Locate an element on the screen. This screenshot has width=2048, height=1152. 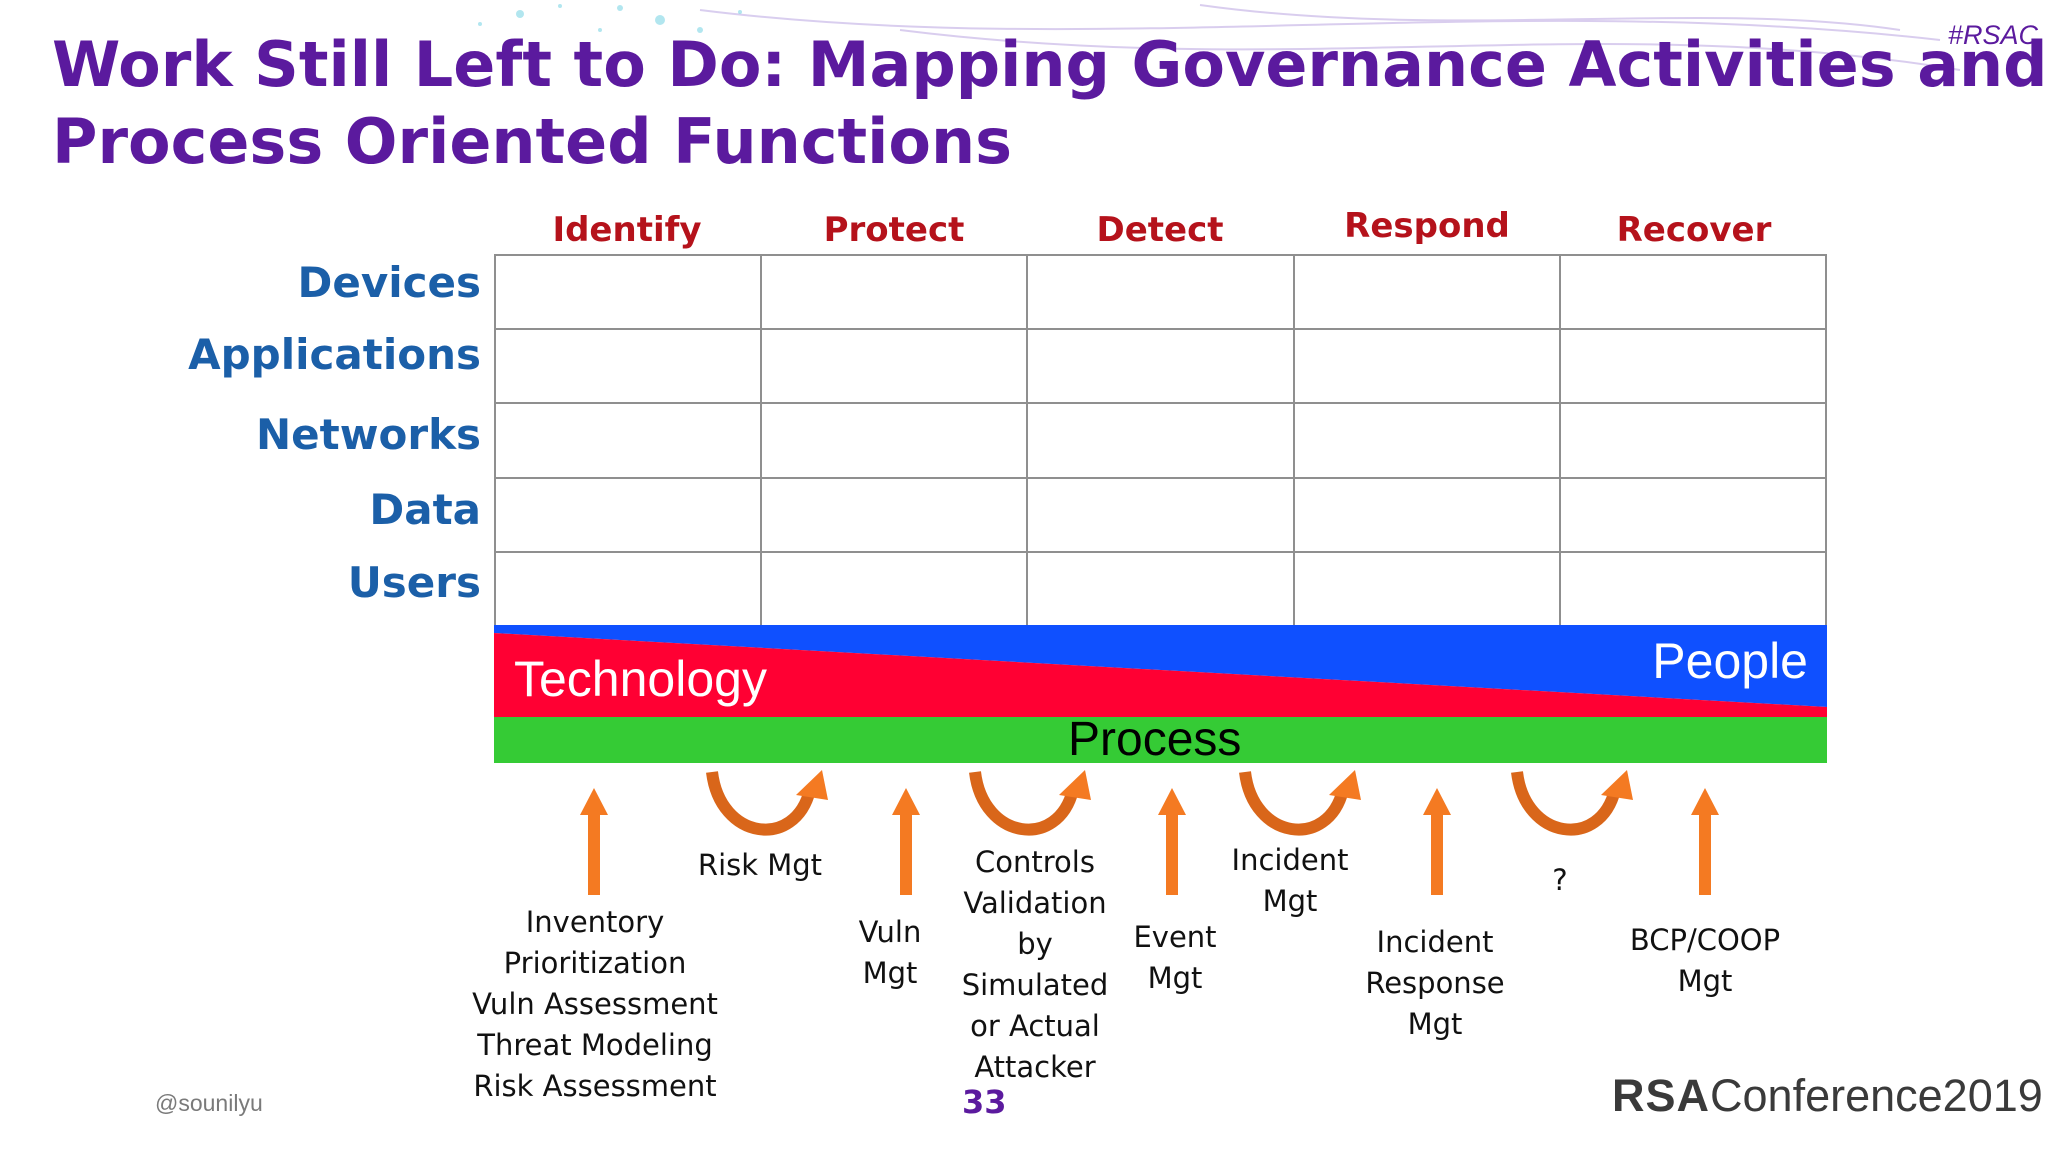
row-header-users: Users is located at coordinates (414, 582).